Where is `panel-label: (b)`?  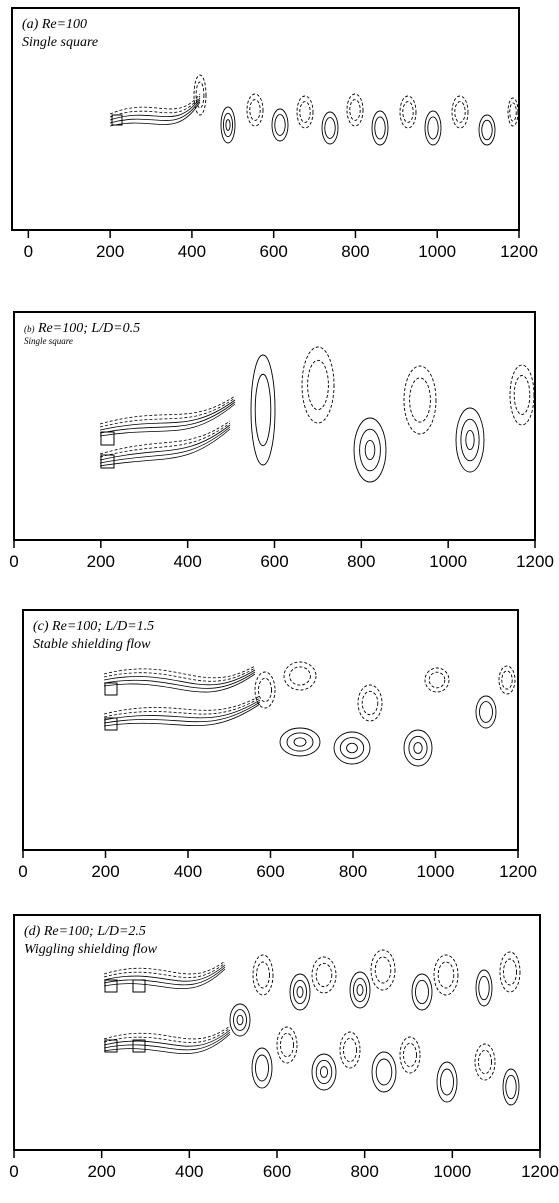
panel-label: (b) is located at coordinates (29, 329).